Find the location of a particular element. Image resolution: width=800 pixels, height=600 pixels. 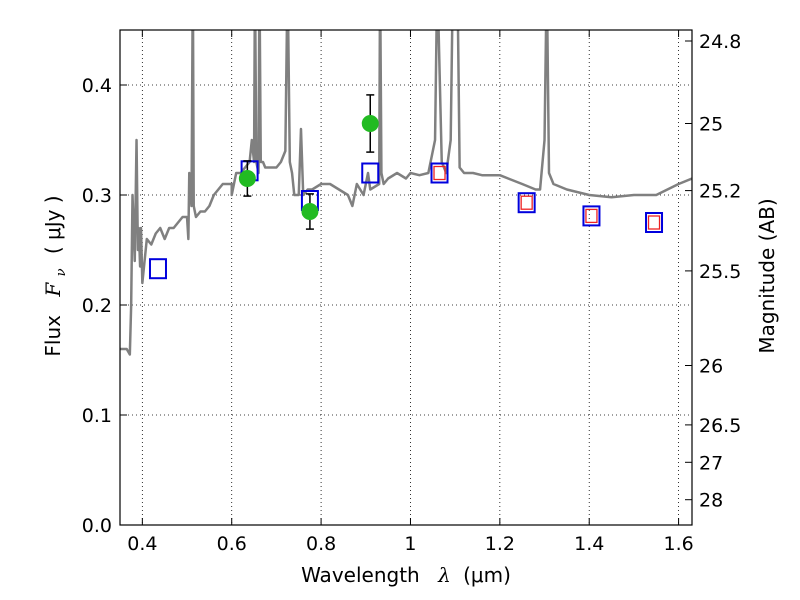

y-axis-label: Flux F ν ( μJy ) is located at coordinates (55, 275).